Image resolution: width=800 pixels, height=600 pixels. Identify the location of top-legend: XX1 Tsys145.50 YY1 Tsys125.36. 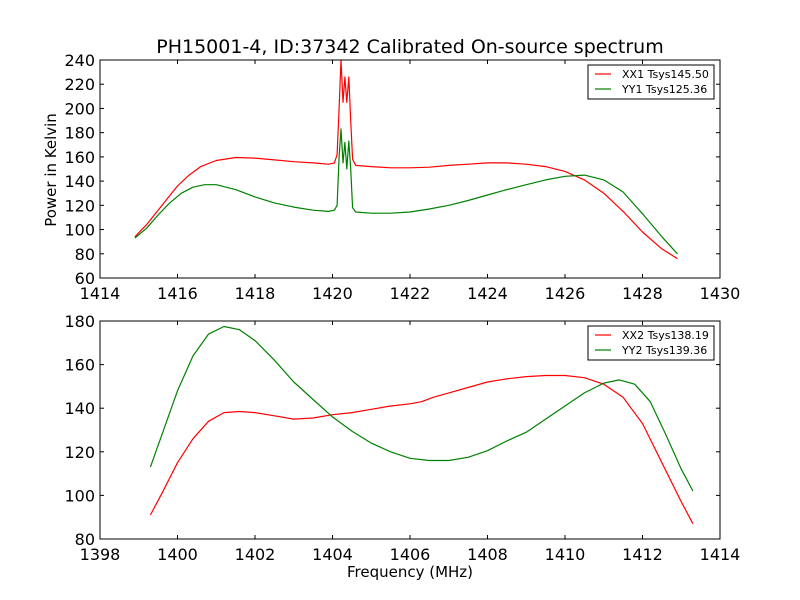
(651, 82).